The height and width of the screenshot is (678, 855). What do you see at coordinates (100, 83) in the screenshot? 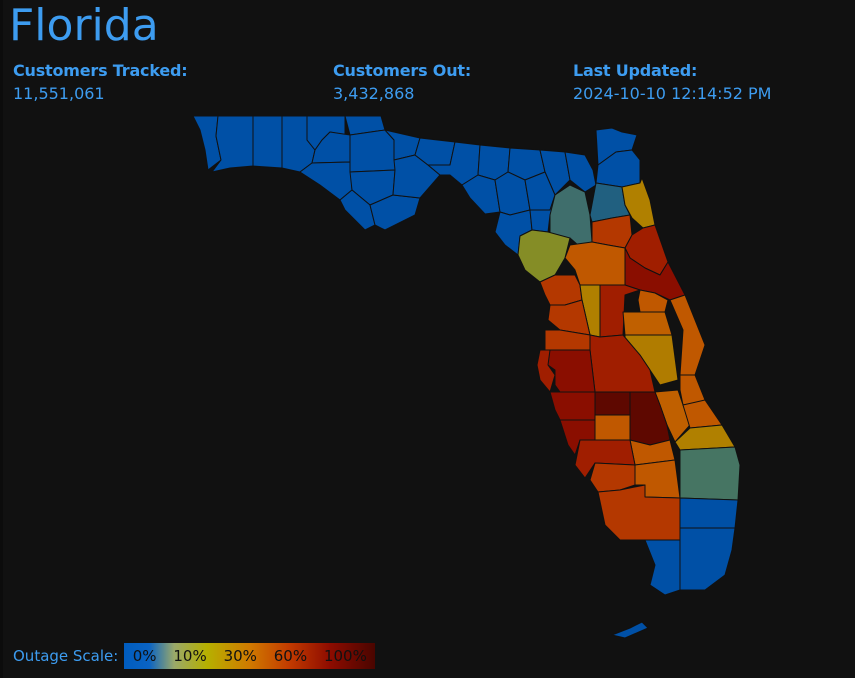
I see `stat-customers-tracked: Customers Tracked: 11,551,061` at bounding box center [100, 83].